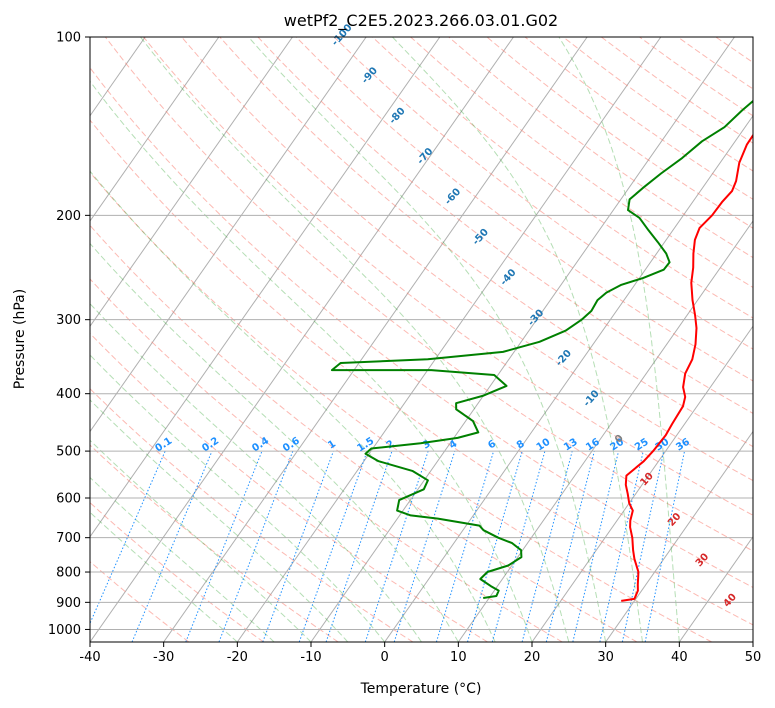 The width and height of the screenshot is (775, 708). I want to click on mixing-ratio-label: 2, so click(391, 444).